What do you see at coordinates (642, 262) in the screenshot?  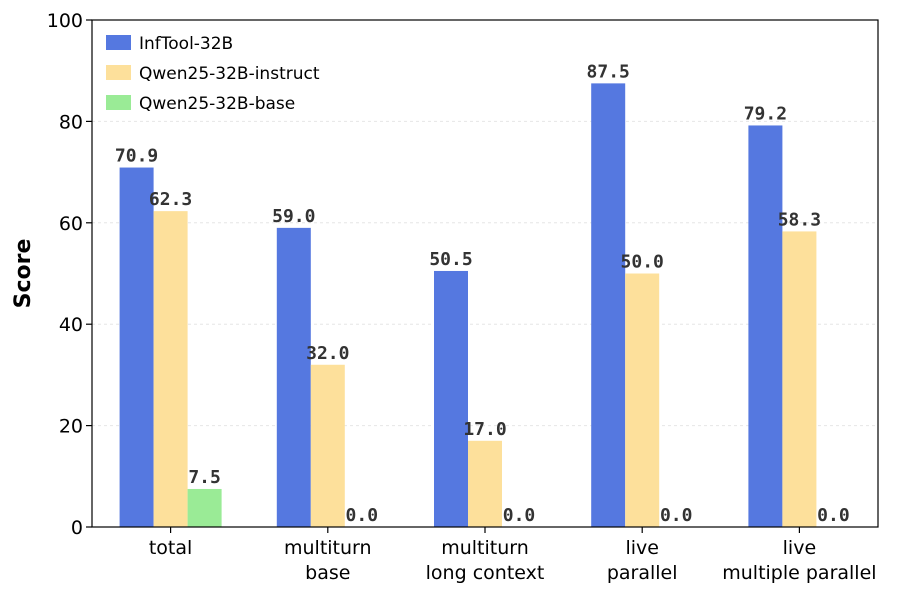 I see `data-label: 50.0` at bounding box center [642, 262].